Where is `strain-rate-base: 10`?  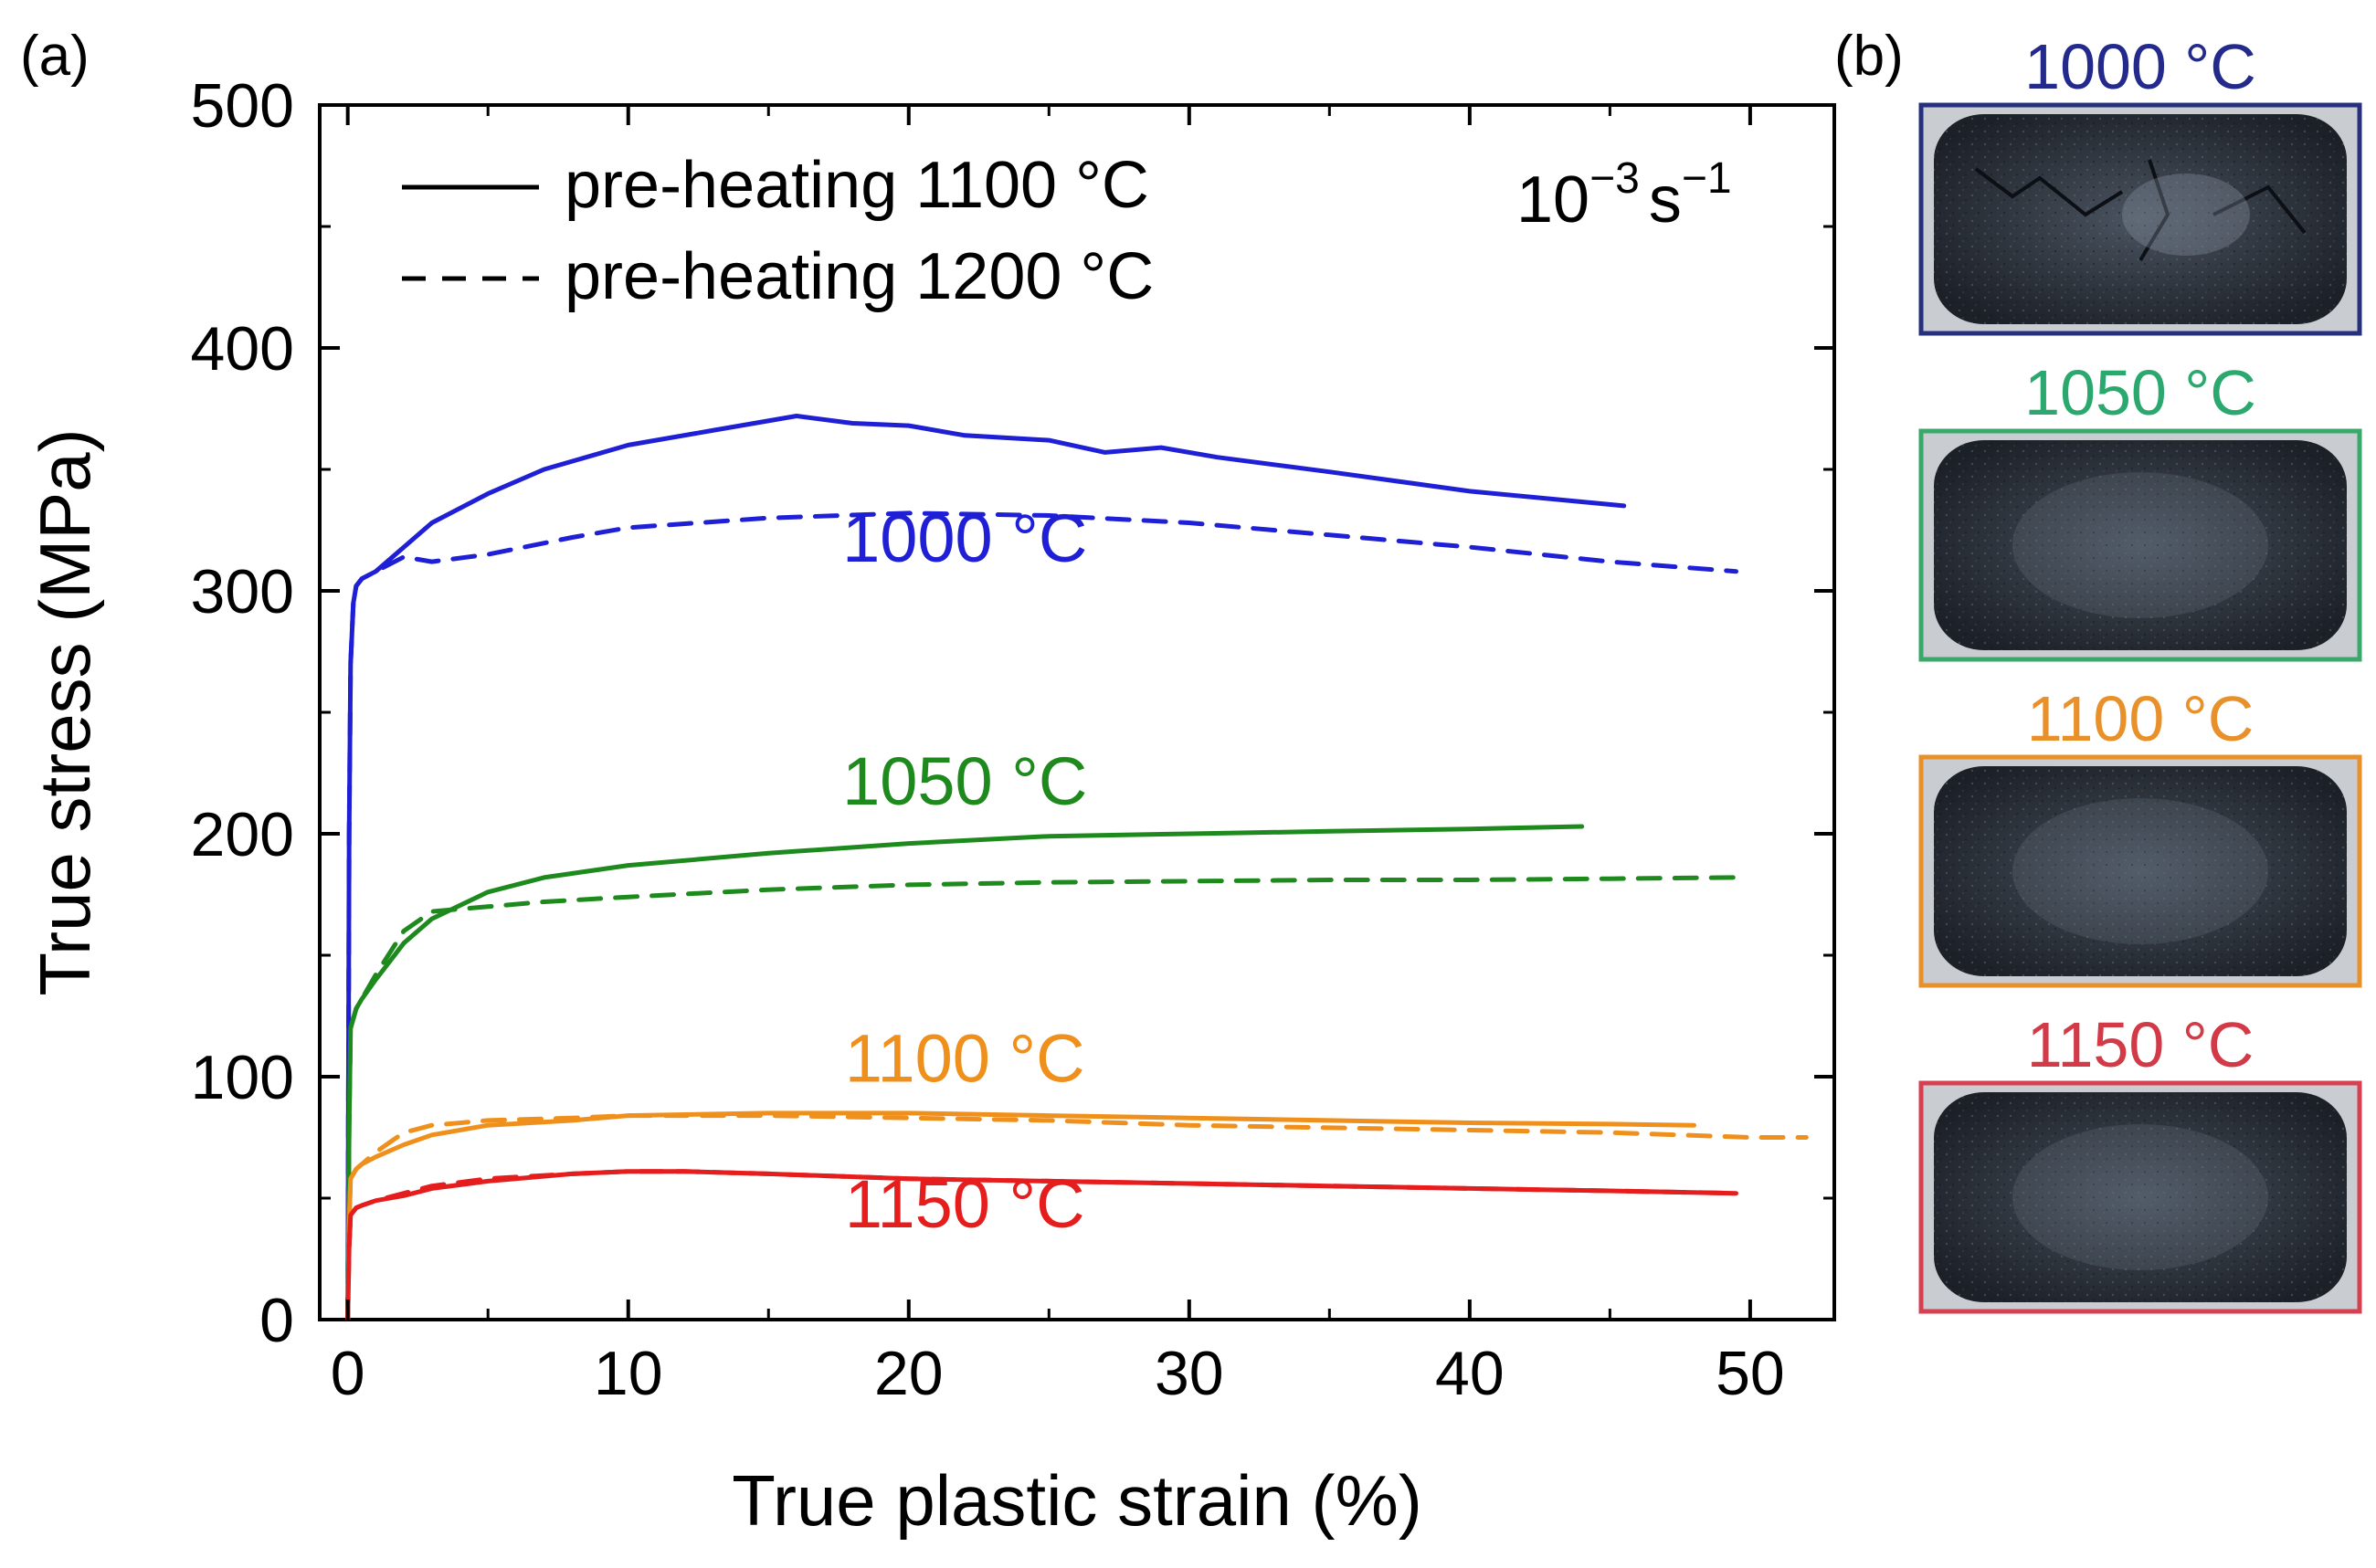 strain-rate-base: 10 is located at coordinates (1552, 200).